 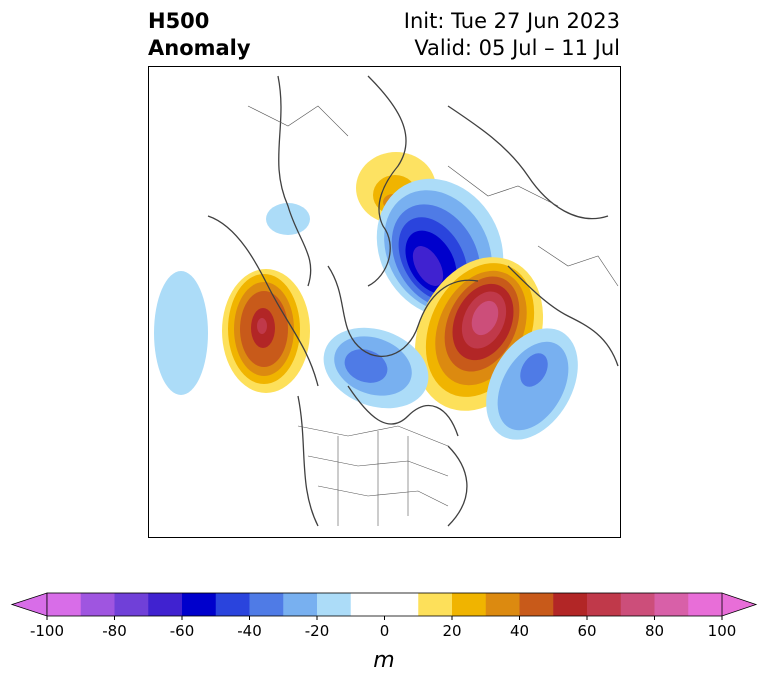 I want to click on anomaly-negative-northeast-small, so click(x=288, y=219).